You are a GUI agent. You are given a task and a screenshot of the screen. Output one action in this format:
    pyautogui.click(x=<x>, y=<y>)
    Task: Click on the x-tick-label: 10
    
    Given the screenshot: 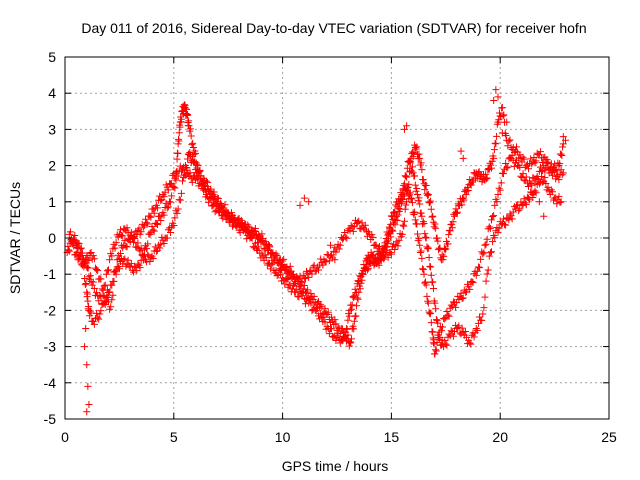 What is the action you would take?
    pyautogui.click(x=283, y=437)
    